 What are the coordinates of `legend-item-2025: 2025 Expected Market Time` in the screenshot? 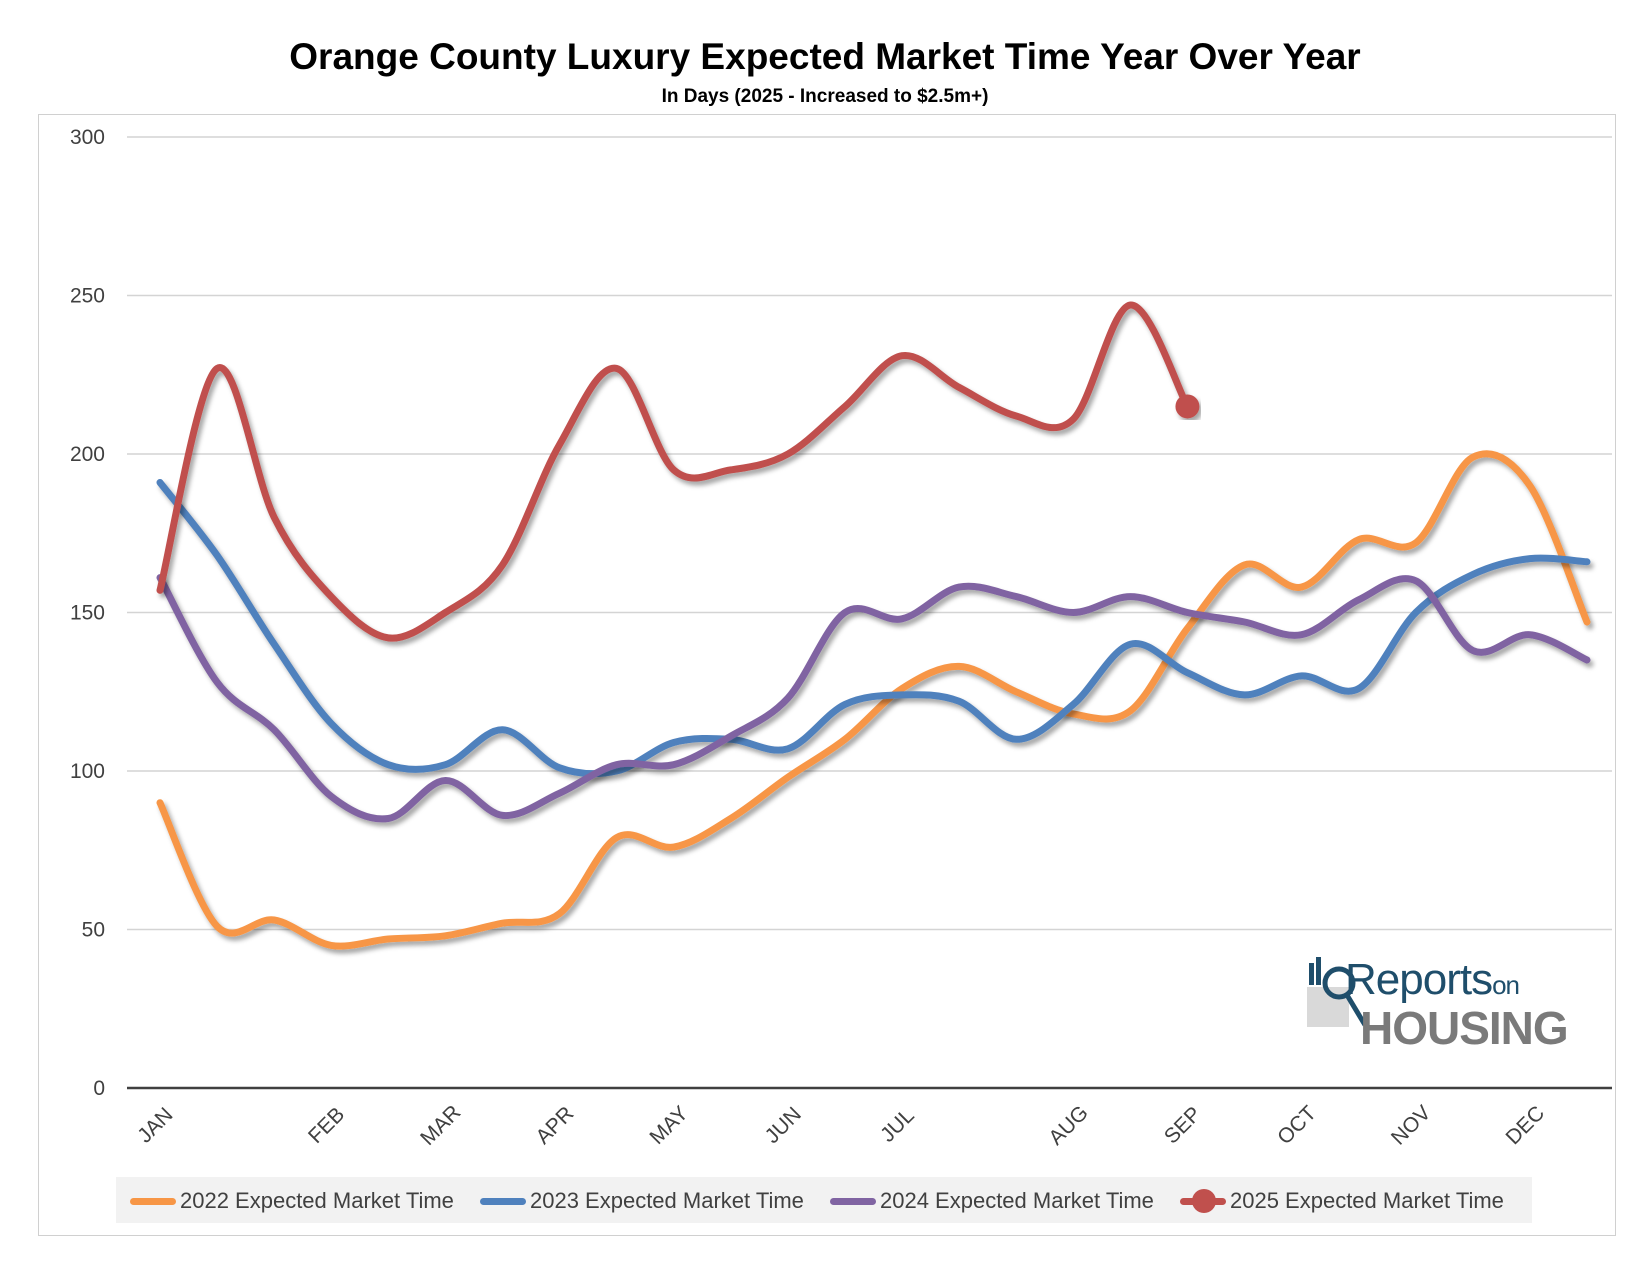 It's located at (1342, 1201).